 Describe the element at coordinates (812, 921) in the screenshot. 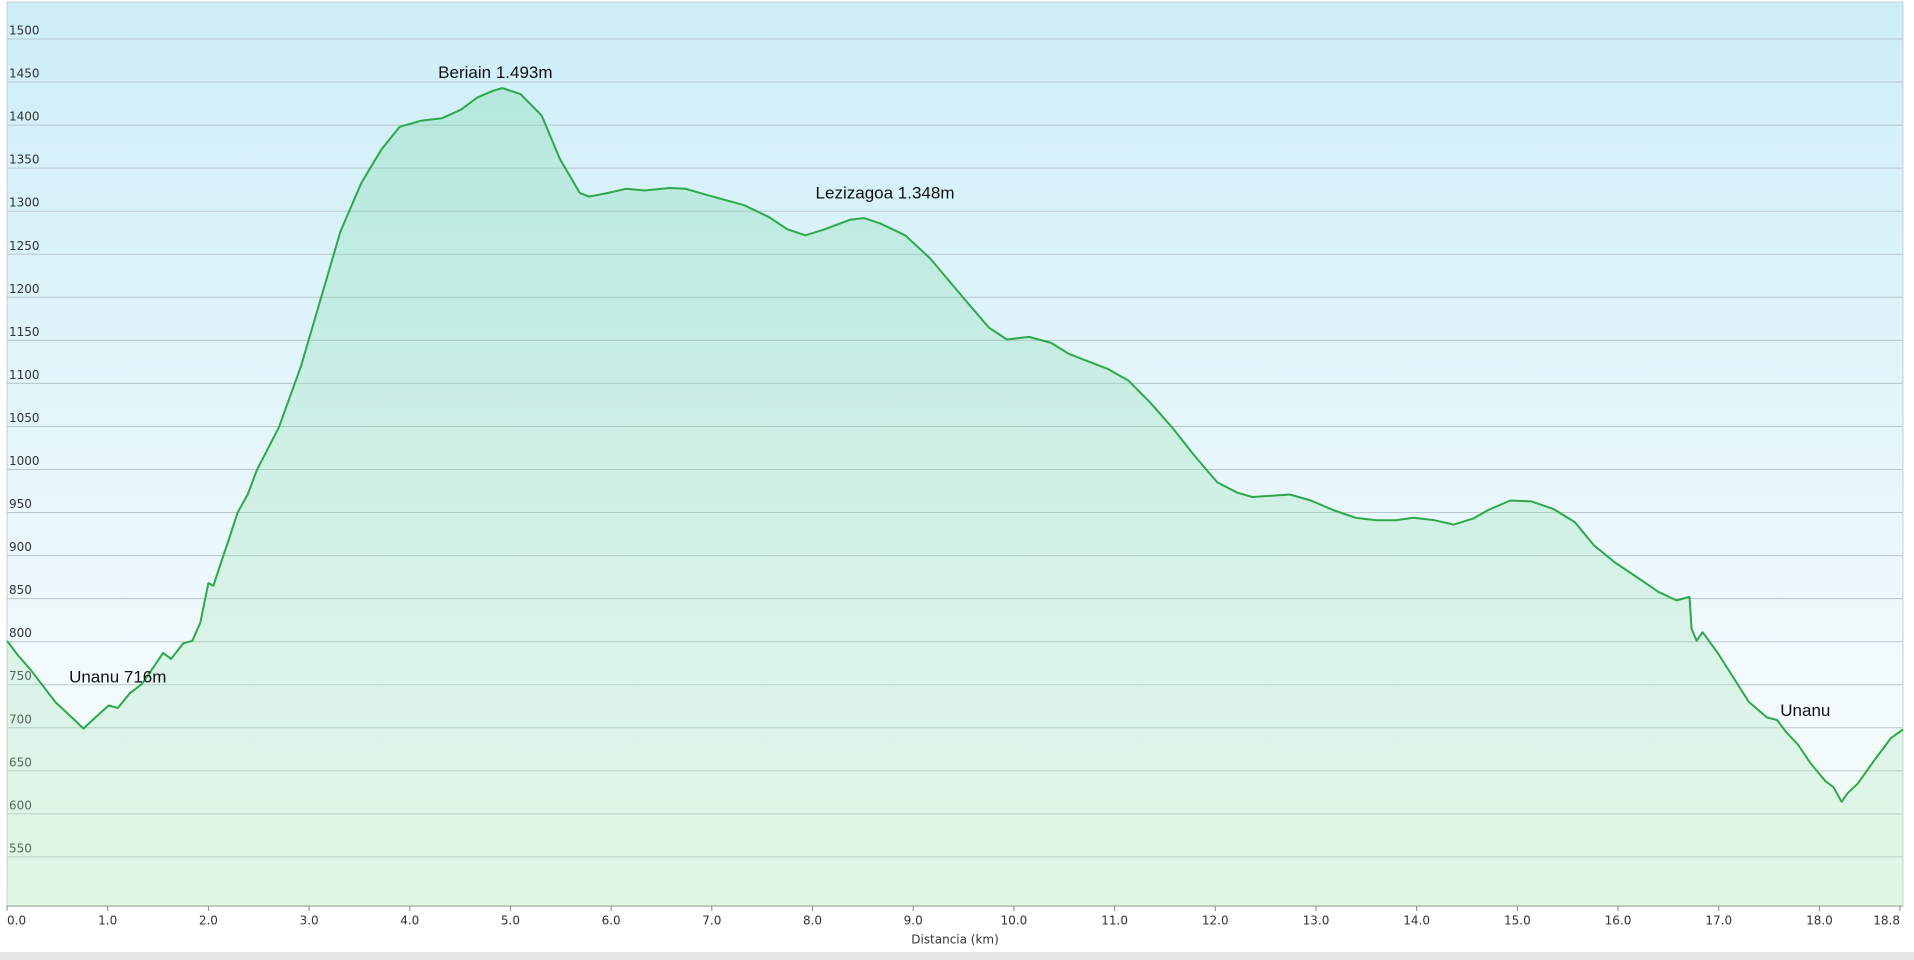

I see `x-tick-label: 8.0` at that location.